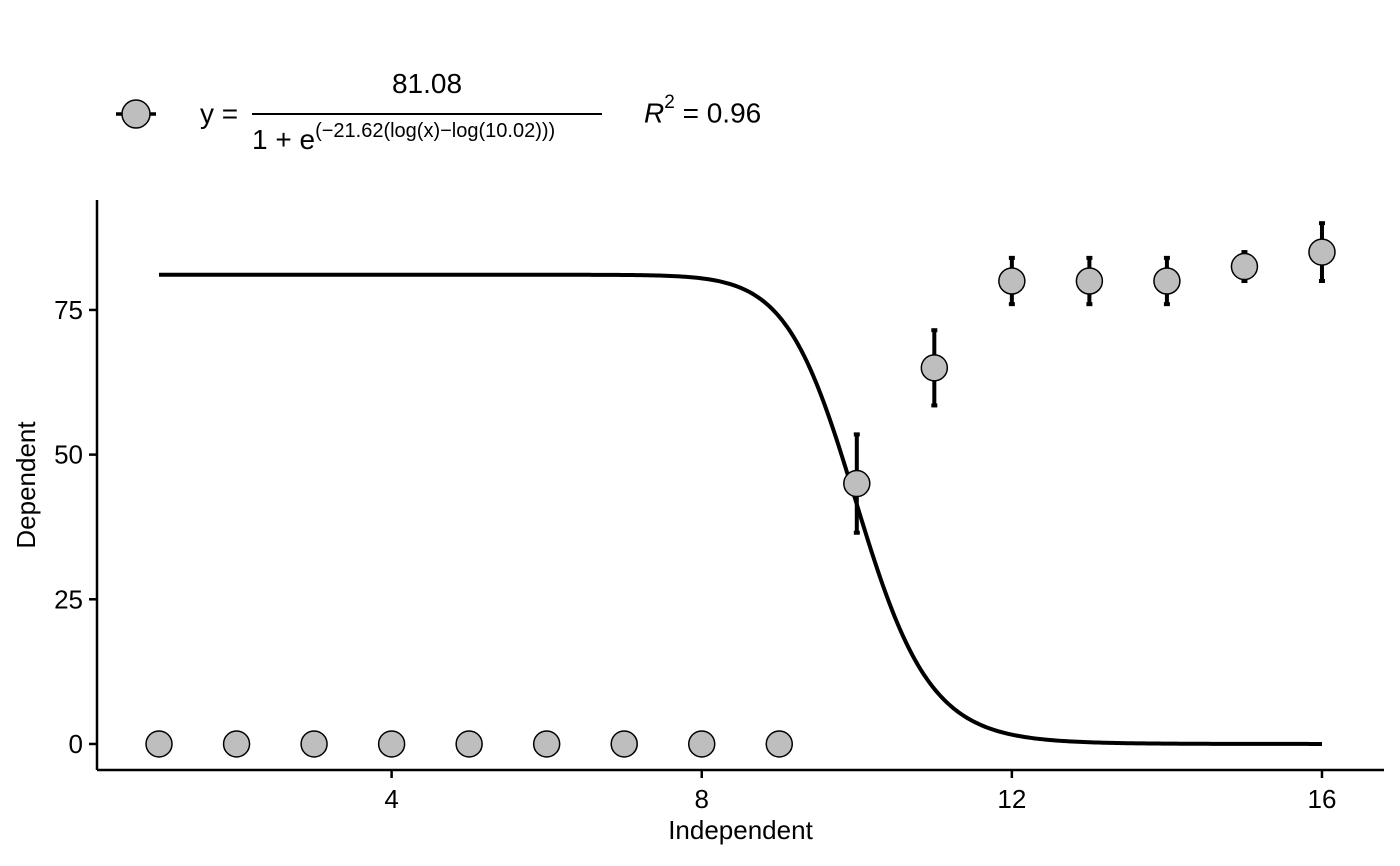 The width and height of the screenshot is (1400, 866). What do you see at coordinates (68, 599) in the screenshot?
I see `y-tick-label: 25` at bounding box center [68, 599].